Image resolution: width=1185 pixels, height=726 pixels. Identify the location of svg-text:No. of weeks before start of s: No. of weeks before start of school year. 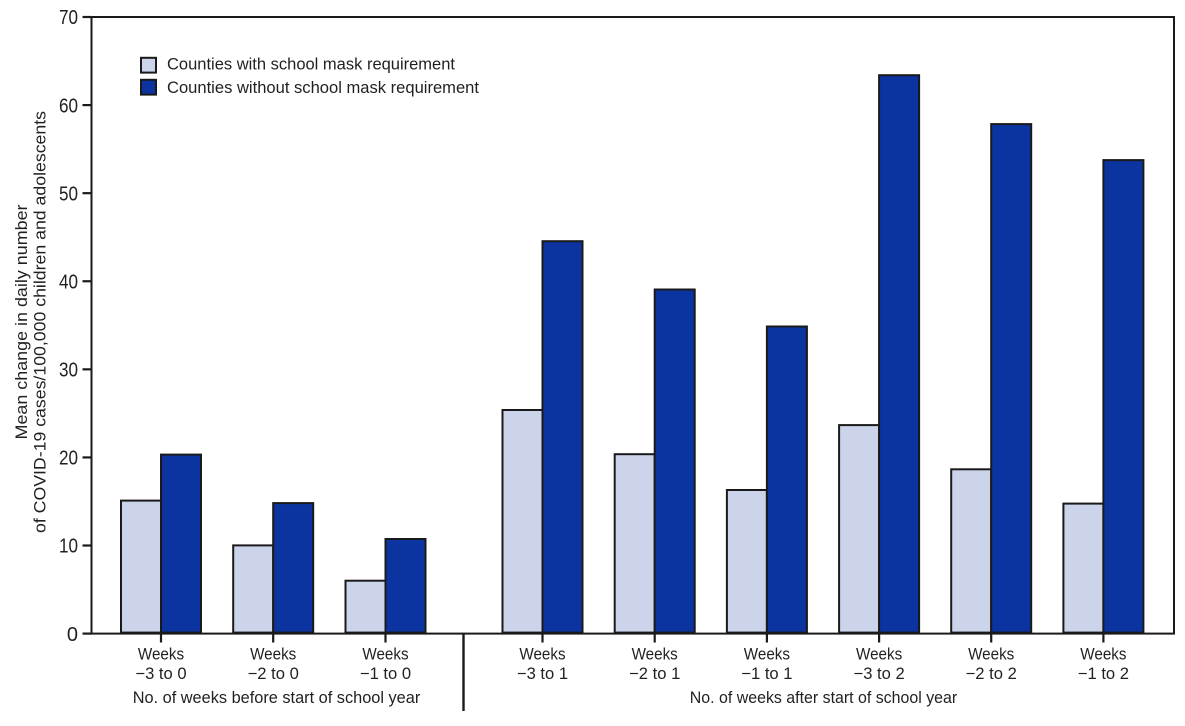
(277, 698).